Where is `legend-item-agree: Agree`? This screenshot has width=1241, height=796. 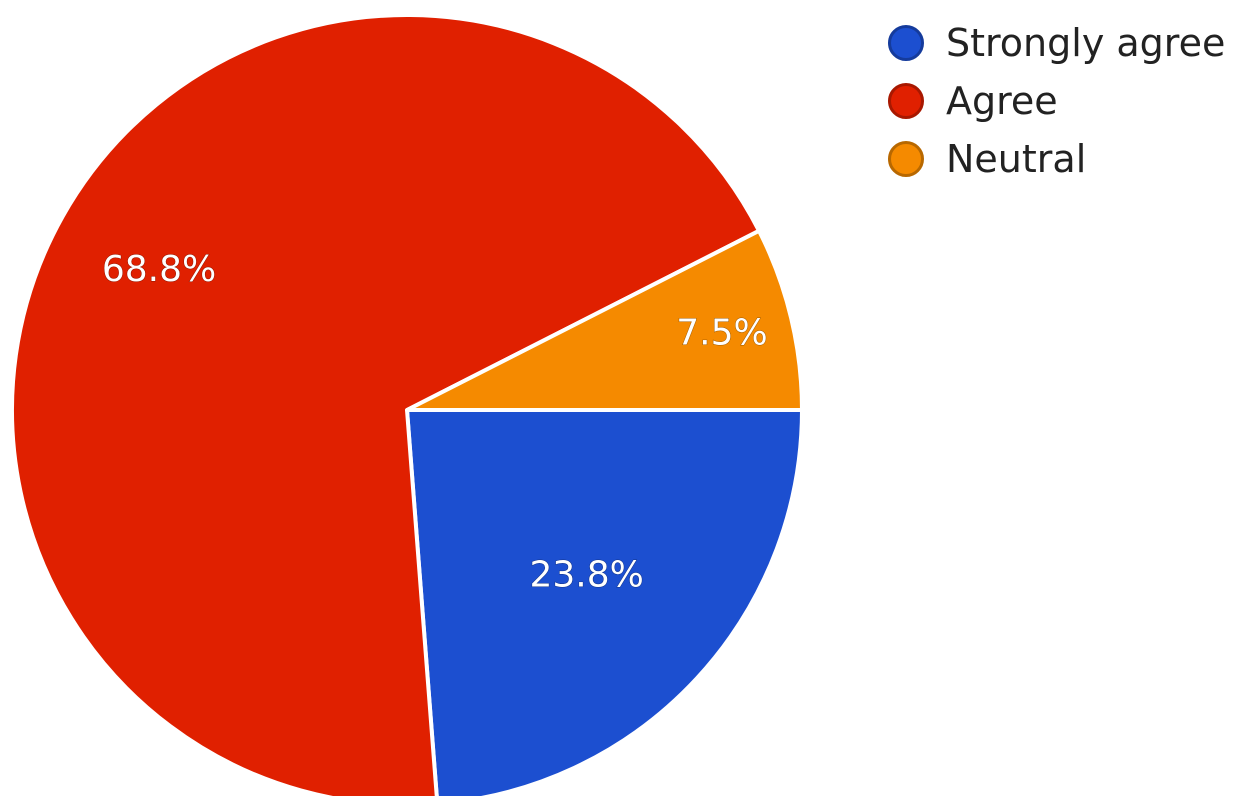 legend-item-agree: Agree is located at coordinates (1063, 101).